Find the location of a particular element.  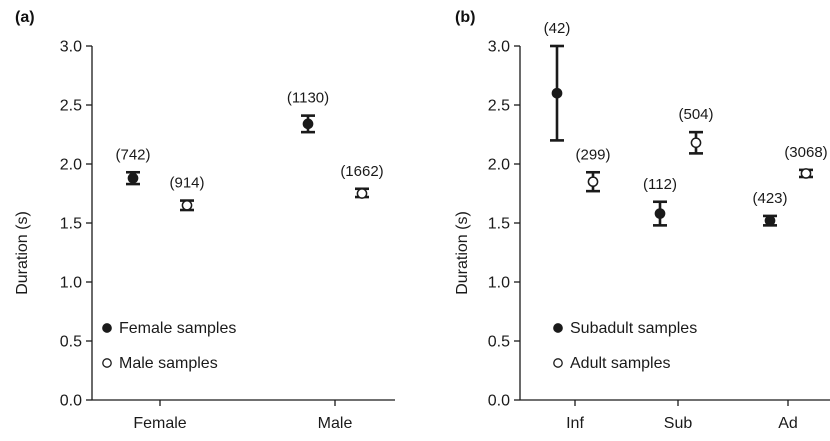

x-tick-label: Female is located at coordinates (159, 423).